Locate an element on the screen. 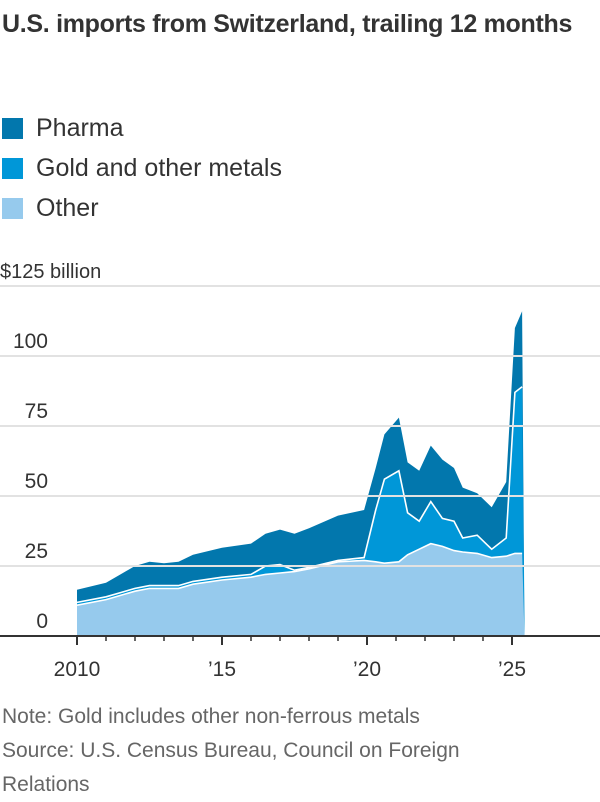 The image size is (600, 802). legend-swatch-gold is located at coordinates (12, 168).